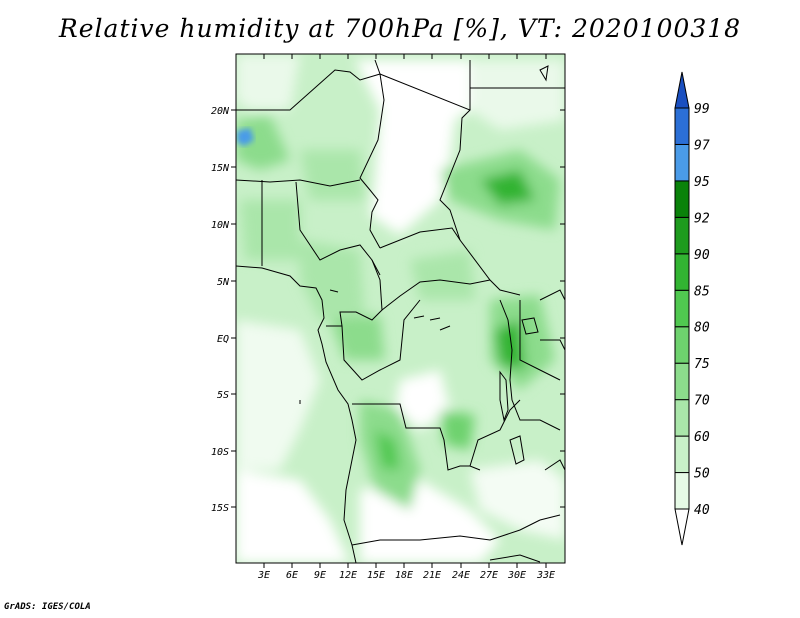 This screenshot has width=800, height=618. I want to click on lon-label: 27E, so click(489, 575).